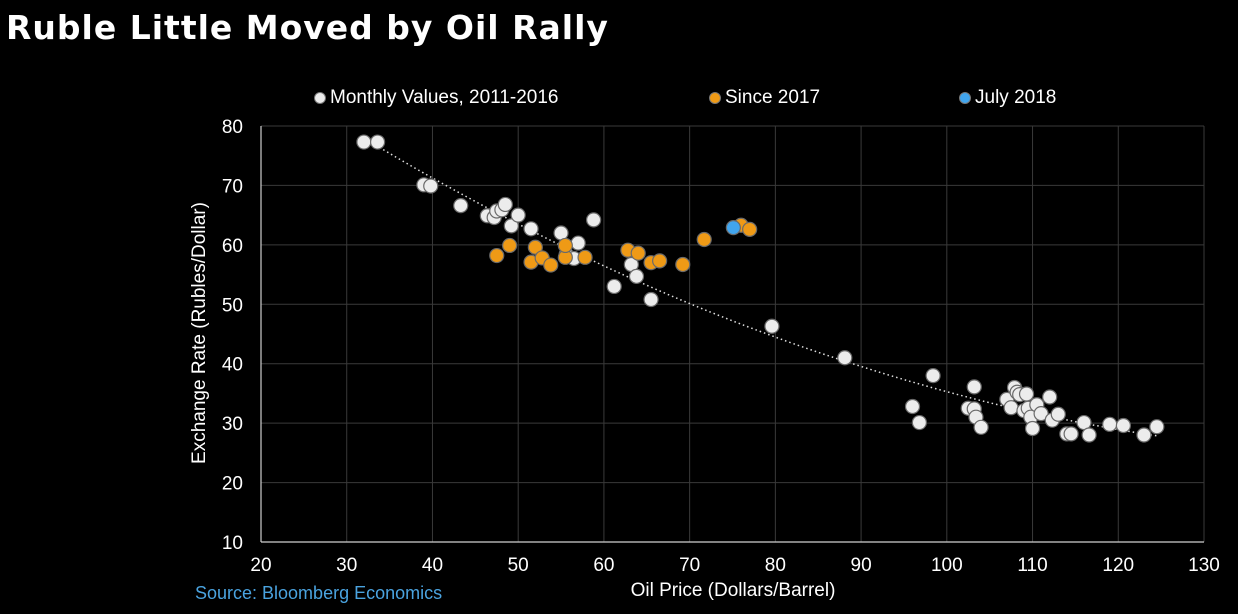 The width and height of the screenshot is (1238, 614). I want to click on y-tick-label: 10, so click(232, 543).